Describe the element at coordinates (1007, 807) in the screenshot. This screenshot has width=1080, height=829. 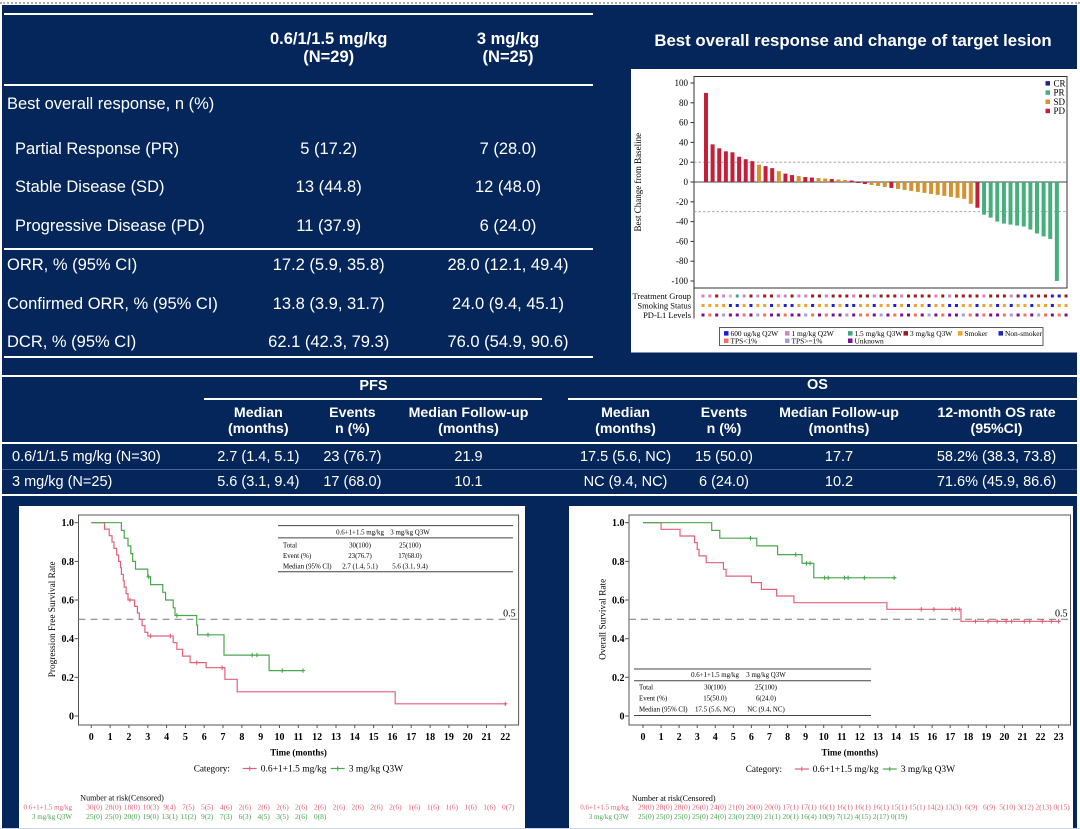
I see `svg-text: 5(10)` at that location.